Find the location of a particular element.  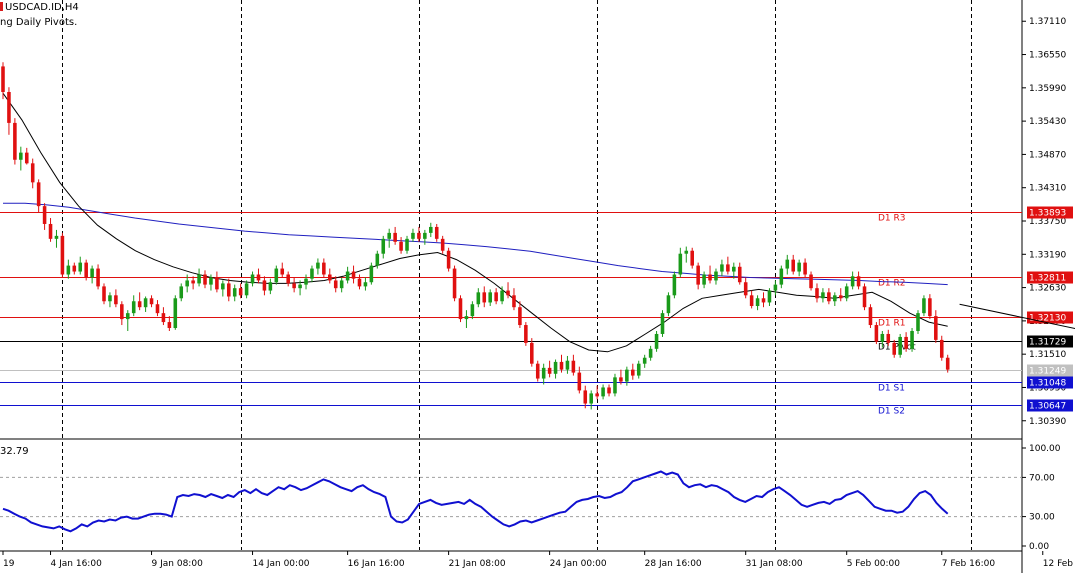

time-tick-label: 7 Feb 16:00 is located at coordinates (969, 564).